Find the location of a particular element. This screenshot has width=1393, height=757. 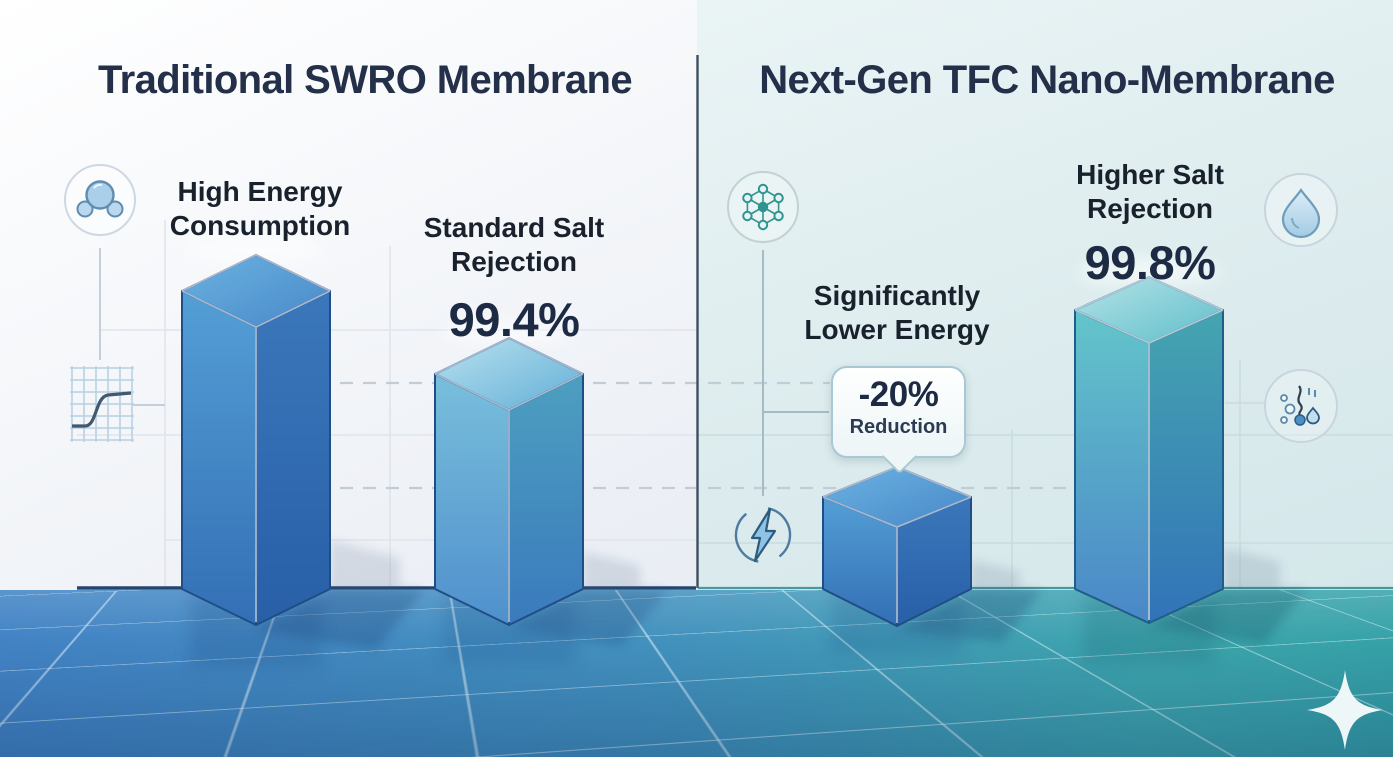

right-panel-title: Next-Gen TFC Nano-Membrane is located at coordinates (1047, 80).